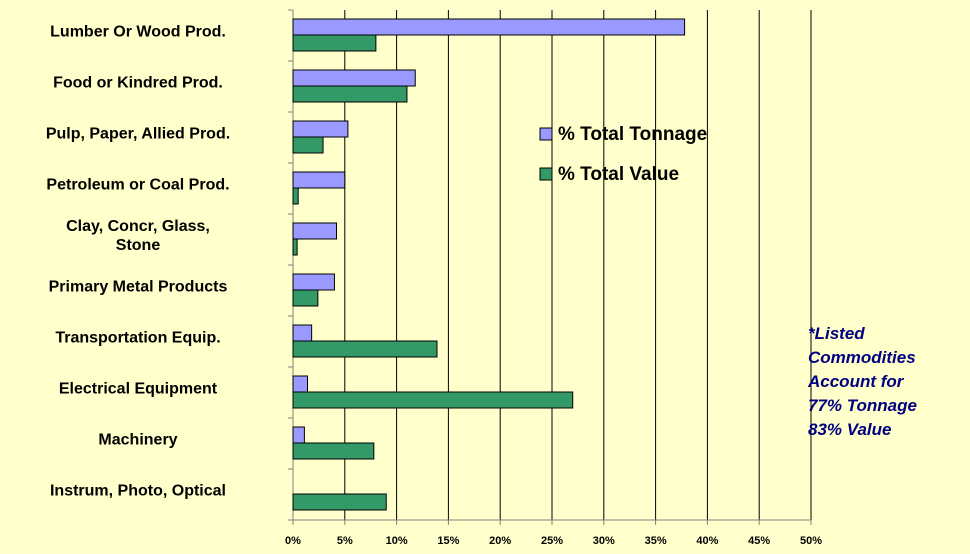 The width and height of the screenshot is (970, 554). I want to click on annotation-line: 83% Value, so click(850, 429).